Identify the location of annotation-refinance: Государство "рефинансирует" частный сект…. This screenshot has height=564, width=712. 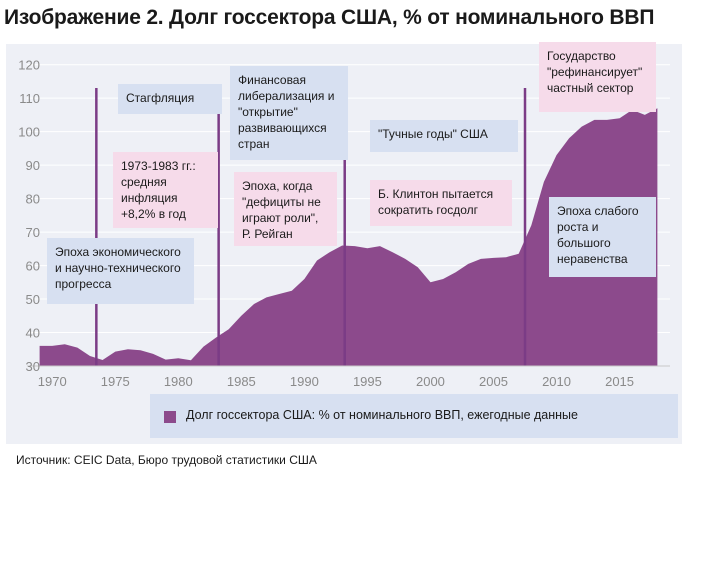
(597, 77).